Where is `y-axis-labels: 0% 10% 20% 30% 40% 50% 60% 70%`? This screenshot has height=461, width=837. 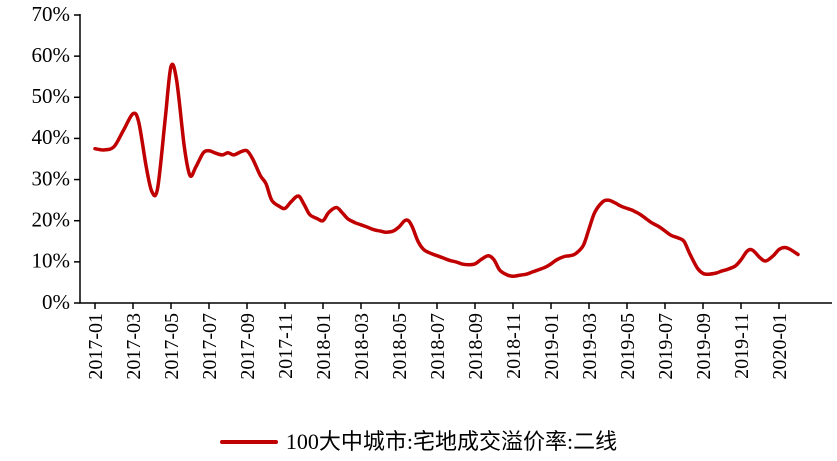
y-axis-labels: 0% 10% 20% 30% 40% 50% 60% 70% is located at coordinates (56, 158).